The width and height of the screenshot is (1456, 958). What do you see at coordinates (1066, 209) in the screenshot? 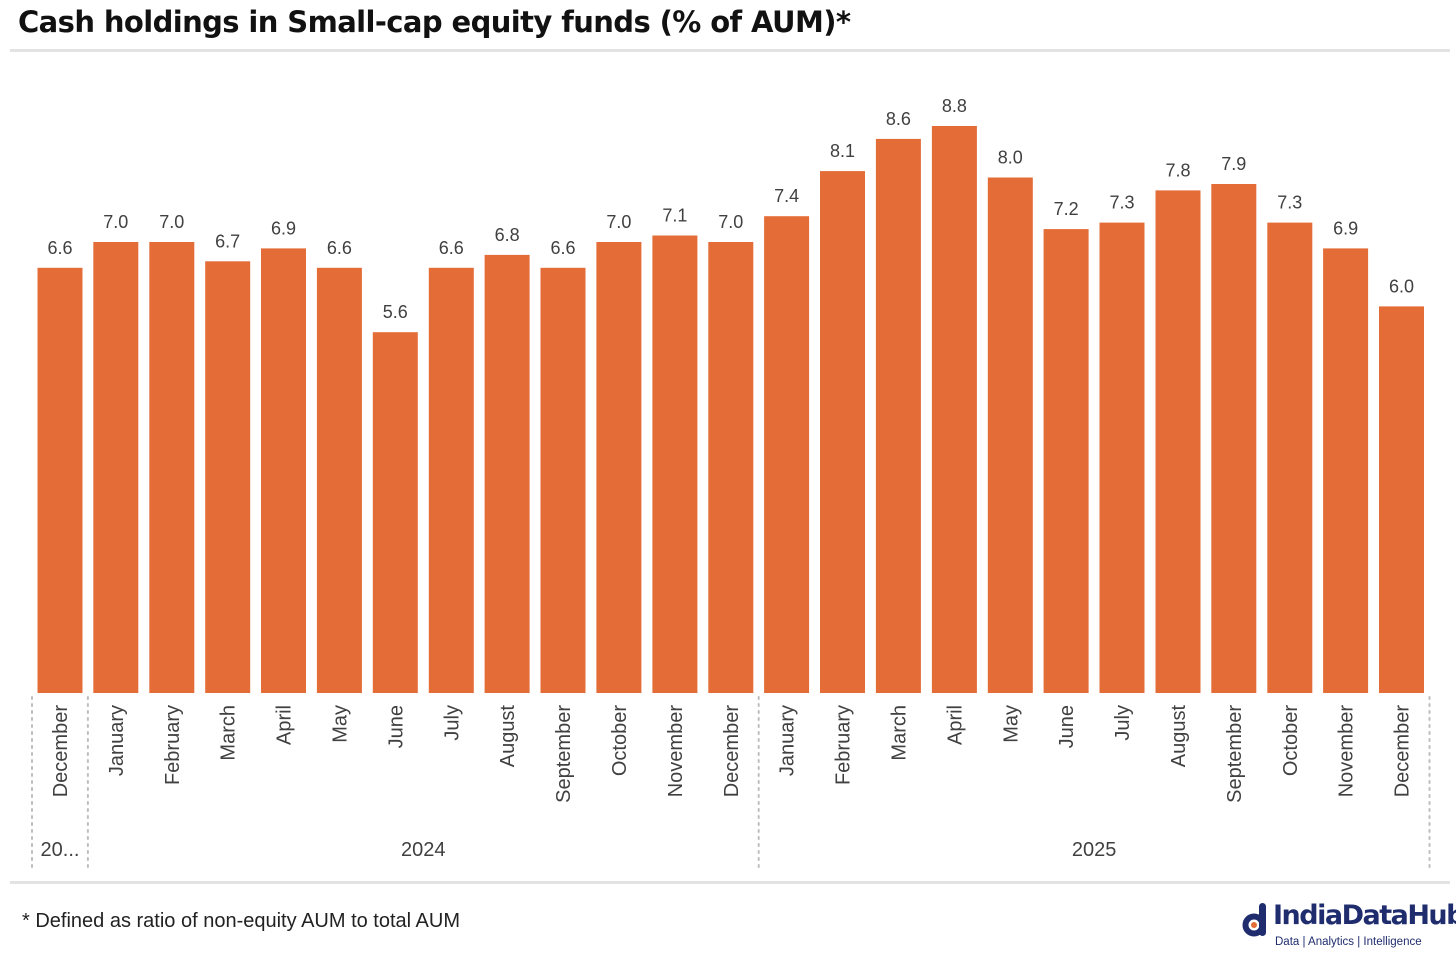
I see `data-label: 7.2` at bounding box center [1066, 209].